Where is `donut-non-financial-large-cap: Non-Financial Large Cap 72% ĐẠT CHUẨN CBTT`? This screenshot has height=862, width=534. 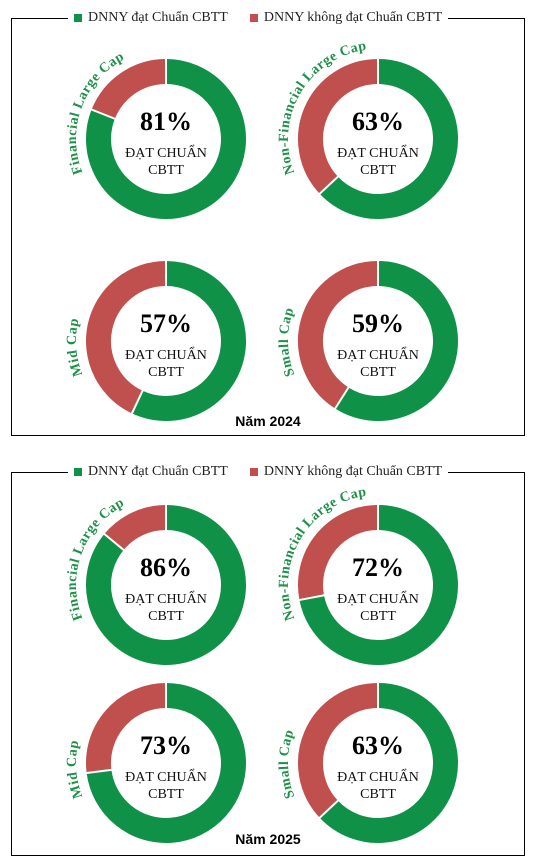 donut-non-financial-large-cap: Non-Financial Large Cap 72% ĐẠT CHUẨN CBTT is located at coordinates (372, 580).